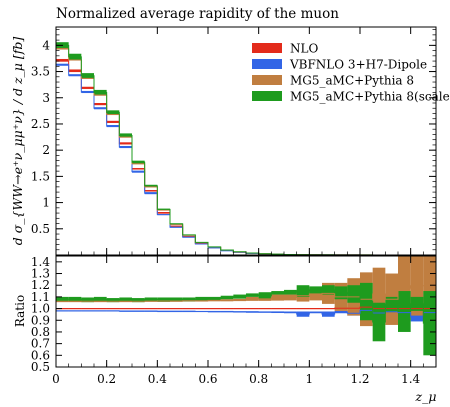 The width and height of the screenshot is (450, 407). I want to click on main-ytick-label-6: 3.5, so click(40, 72).